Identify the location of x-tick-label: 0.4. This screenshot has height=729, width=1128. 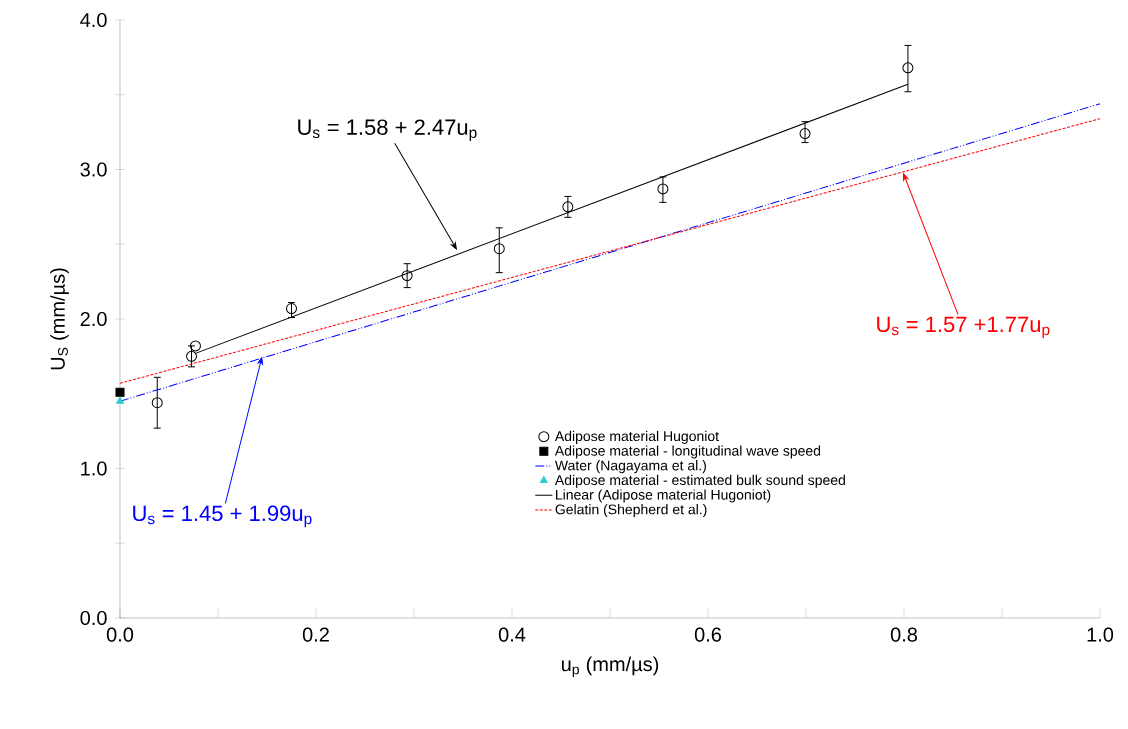
(512, 634).